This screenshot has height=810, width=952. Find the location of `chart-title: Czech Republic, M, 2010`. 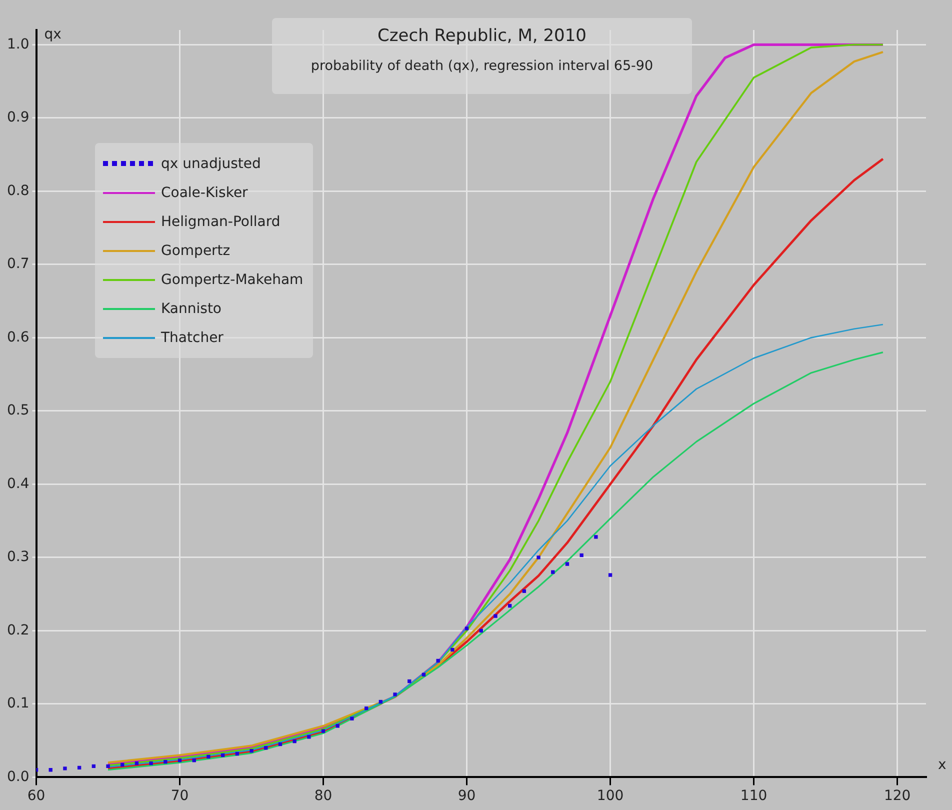

chart-title: Czech Republic, M, 2010 is located at coordinates (482, 36).